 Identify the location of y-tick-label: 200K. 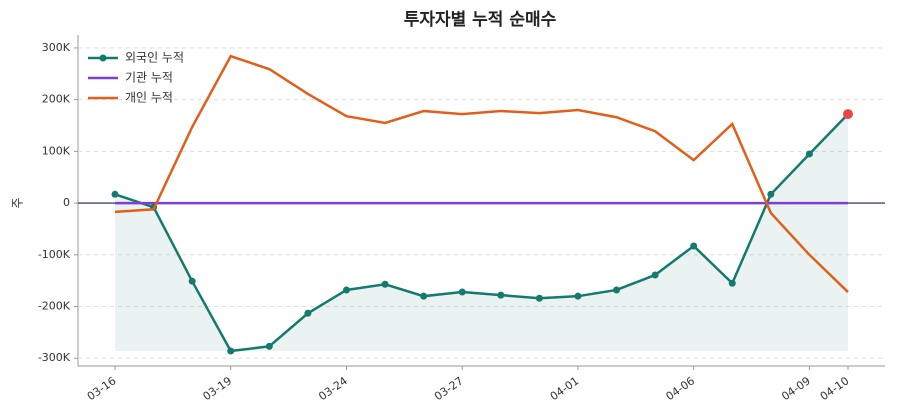
(56, 99).